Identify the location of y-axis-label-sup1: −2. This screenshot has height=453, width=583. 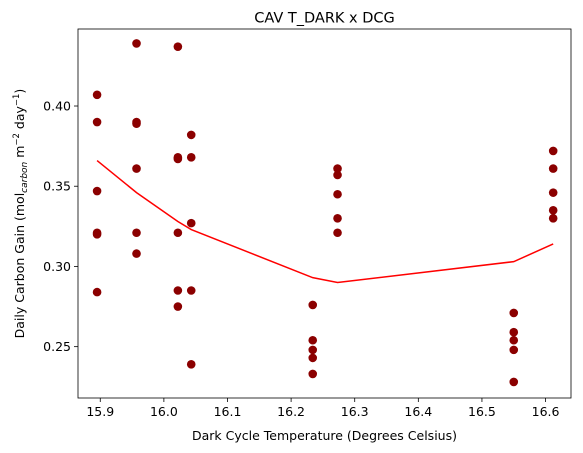
(17, 139).